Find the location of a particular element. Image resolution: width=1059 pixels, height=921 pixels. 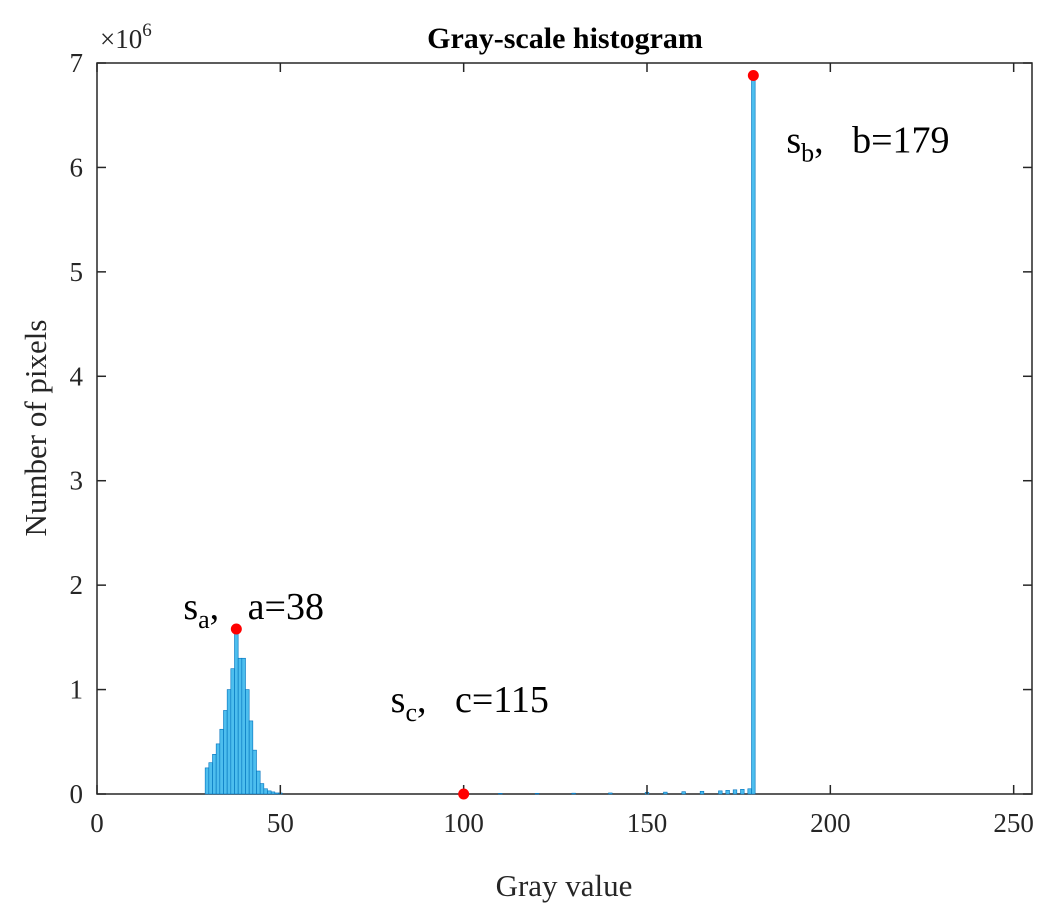

chart-title: Gray-scale histogram is located at coordinates (565, 38).